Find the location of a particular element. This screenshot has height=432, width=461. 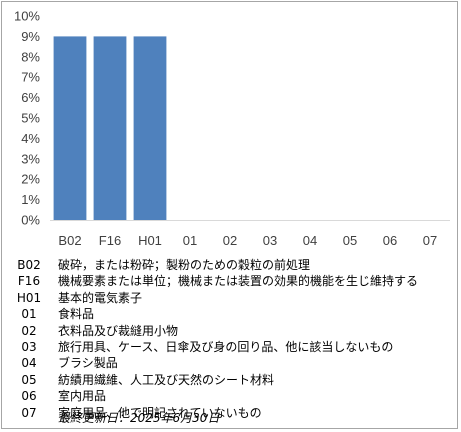

x-tick-label: H01 is located at coordinates (150, 240).